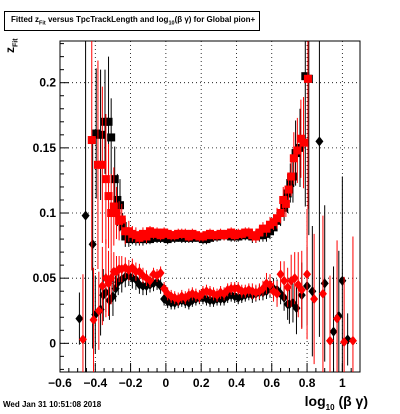  What do you see at coordinates (342, 383) in the screenshot?
I see `x-tick-label: 1` at bounding box center [342, 383].